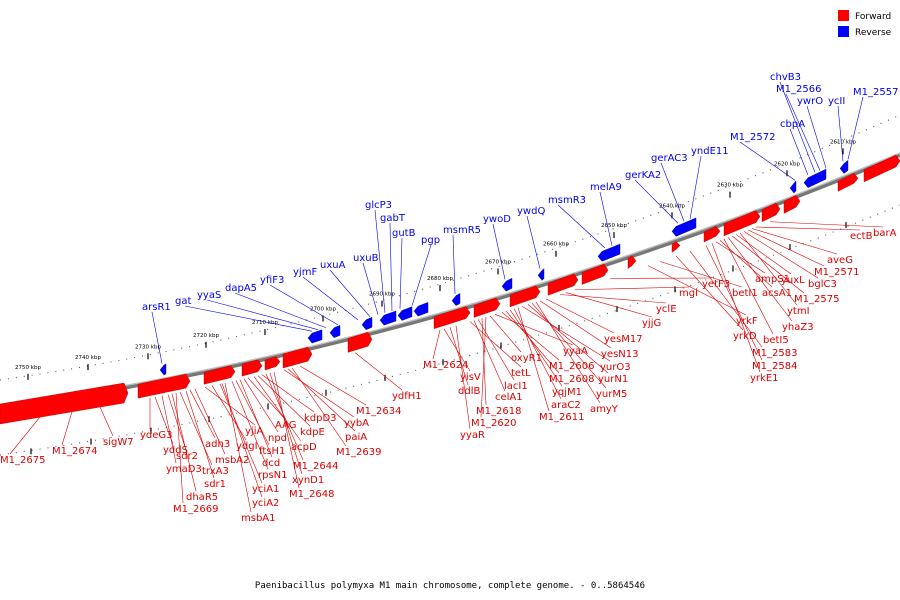 The image size is (900, 600). Describe the element at coordinates (613, 379) in the screenshot. I see `forward-gene-label: yurN1` at that location.